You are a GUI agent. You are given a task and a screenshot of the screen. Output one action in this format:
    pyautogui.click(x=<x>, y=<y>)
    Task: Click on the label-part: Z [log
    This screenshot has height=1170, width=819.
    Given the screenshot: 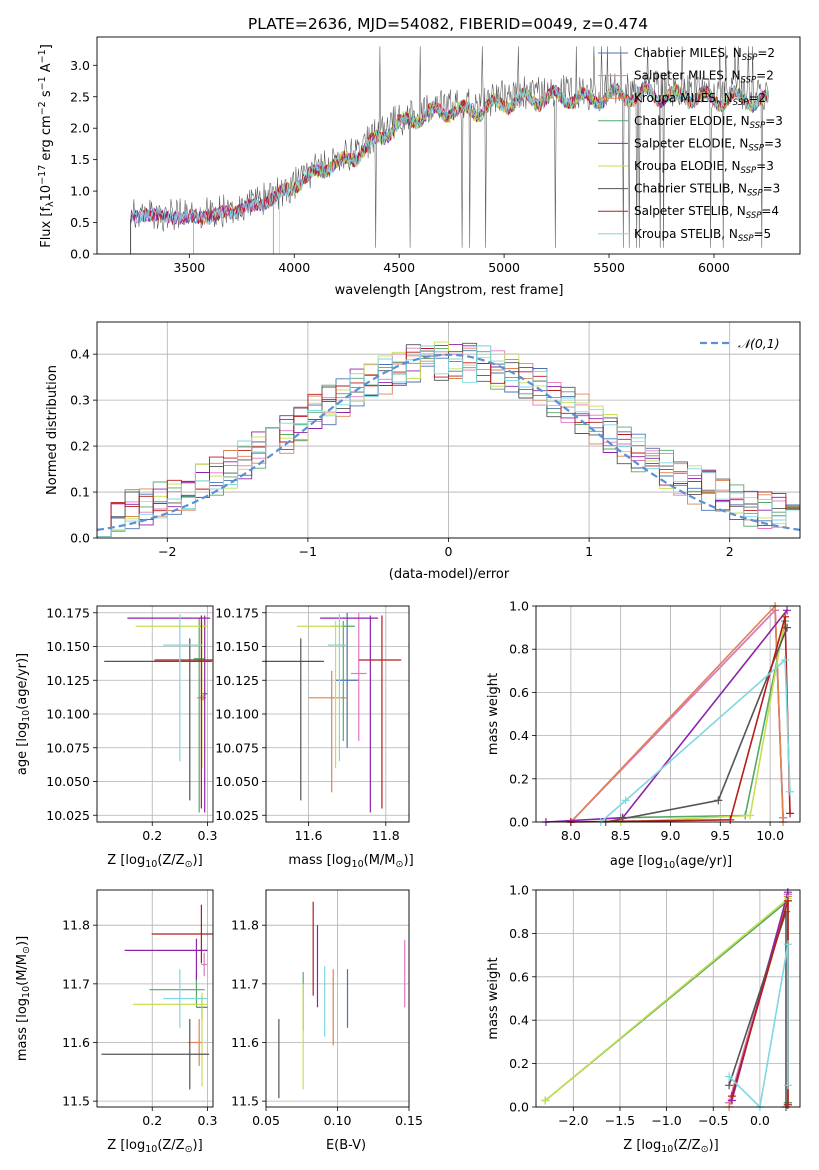 What is the action you would take?
    pyautogui.click(x=642, y=1145)
    